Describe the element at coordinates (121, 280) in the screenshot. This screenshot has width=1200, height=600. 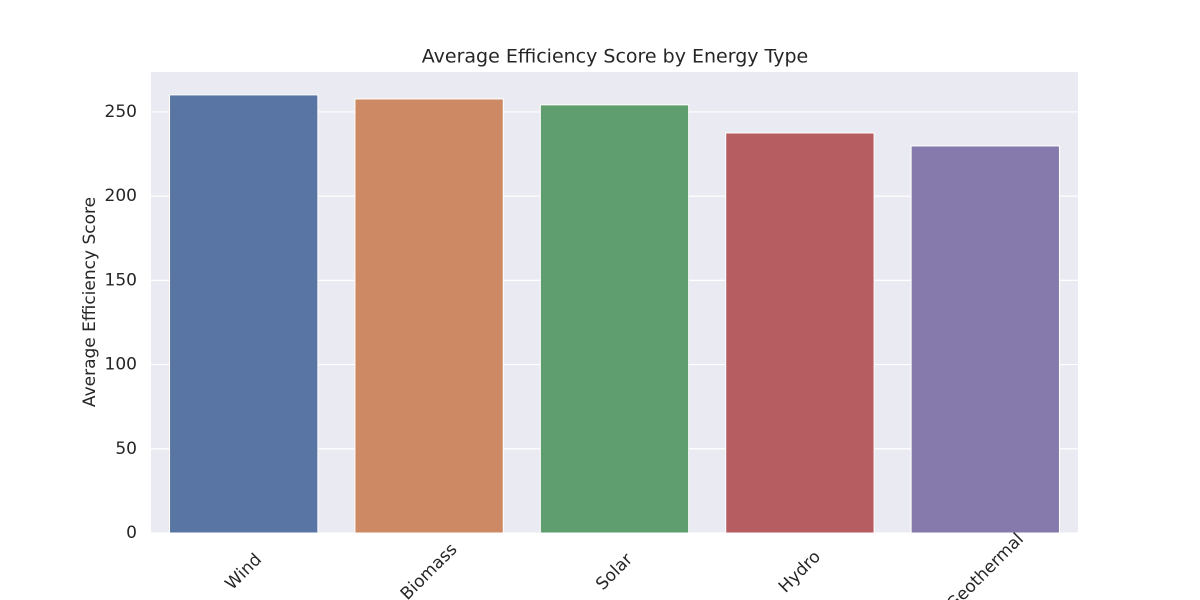
I see `y-tick-label: 150` at that location.